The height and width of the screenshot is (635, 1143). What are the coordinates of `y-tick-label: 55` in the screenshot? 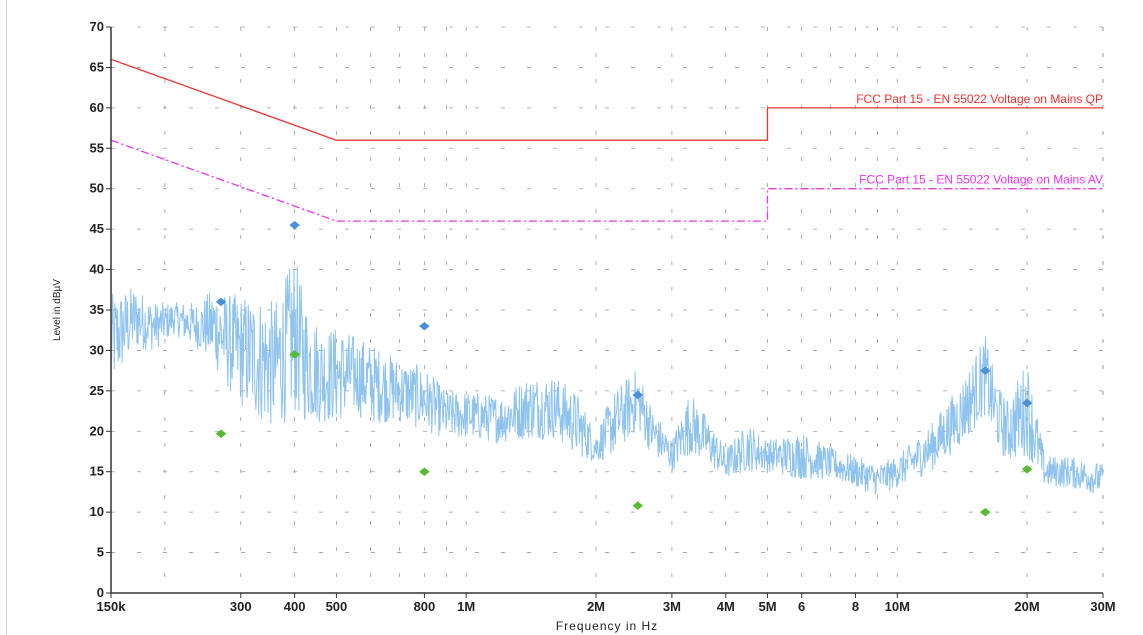 It's located at (97, 147).